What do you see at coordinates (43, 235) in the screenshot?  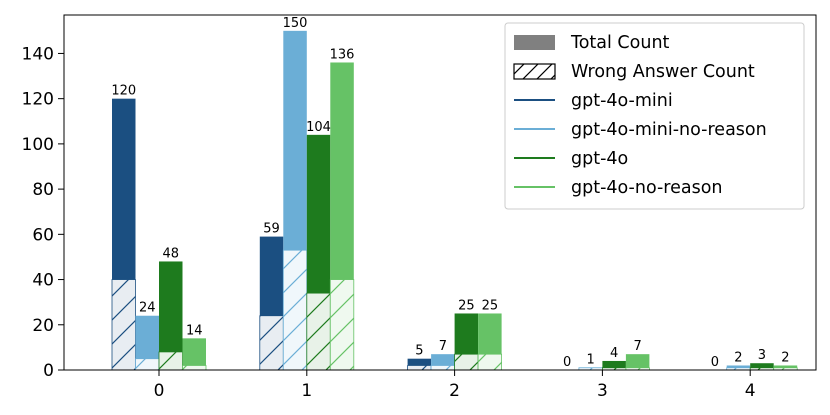 I see `y-tick-label: 60` at bounding box center [43, 235].